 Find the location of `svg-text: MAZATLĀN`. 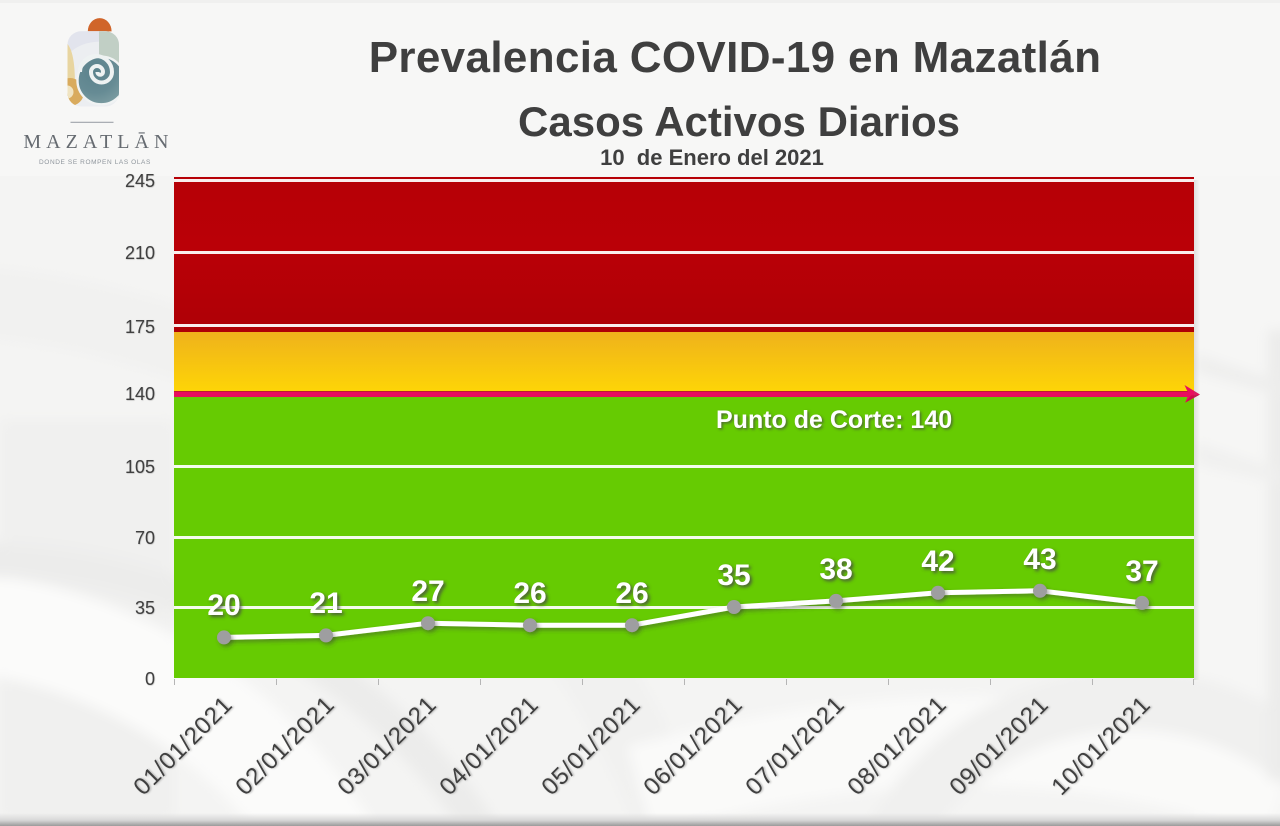

svg-text: MAZATLĀN is located at coordinates (98, 142).